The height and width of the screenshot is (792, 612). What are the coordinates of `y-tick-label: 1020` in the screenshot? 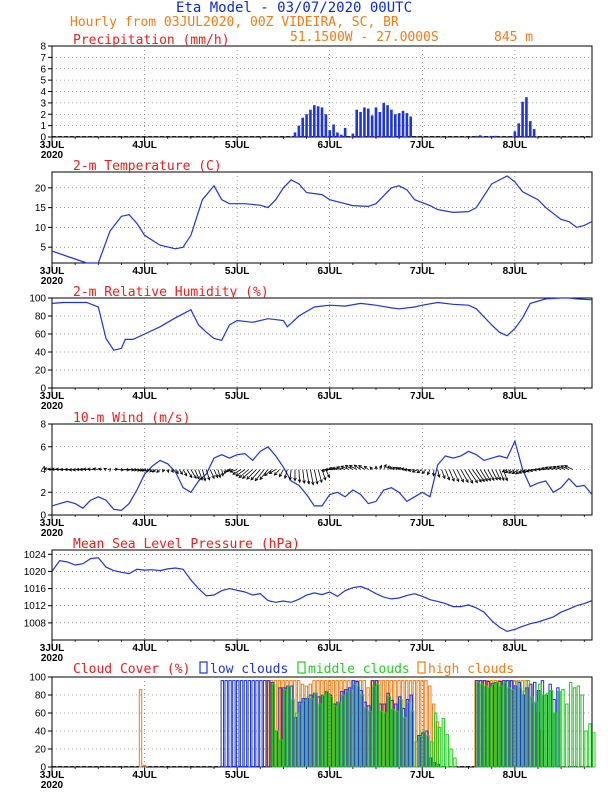 It's located at (35, 572).